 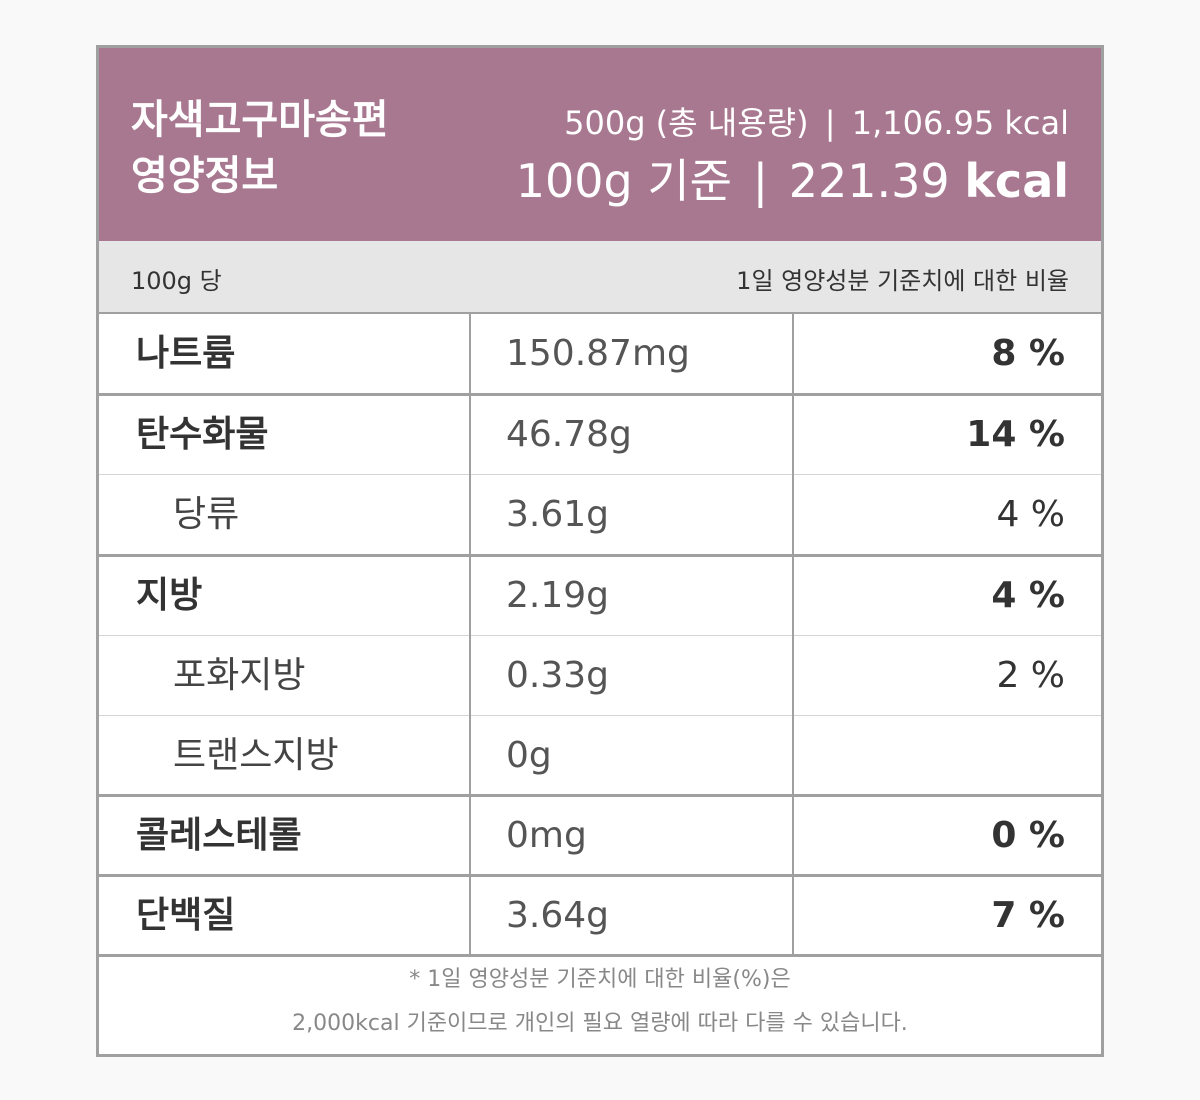 I want to click on nutrient-value: 46.78g, so click(x=569, y=434).